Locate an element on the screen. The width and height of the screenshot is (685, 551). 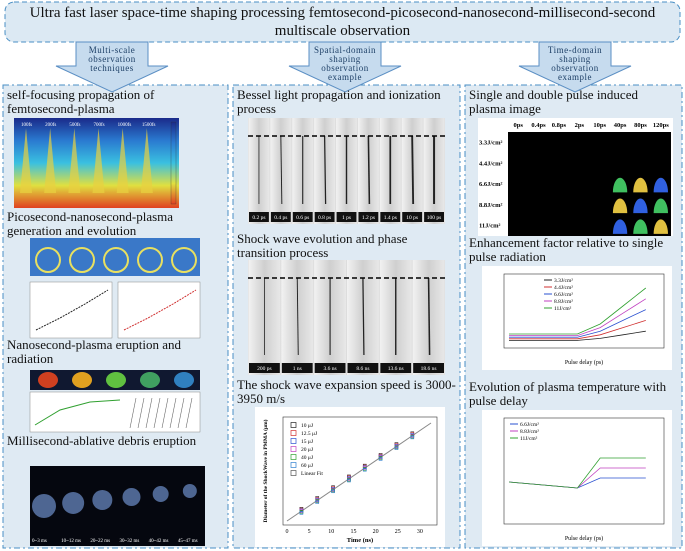
row-label: 4.4J/cm² is located at coordinates (490, 163).